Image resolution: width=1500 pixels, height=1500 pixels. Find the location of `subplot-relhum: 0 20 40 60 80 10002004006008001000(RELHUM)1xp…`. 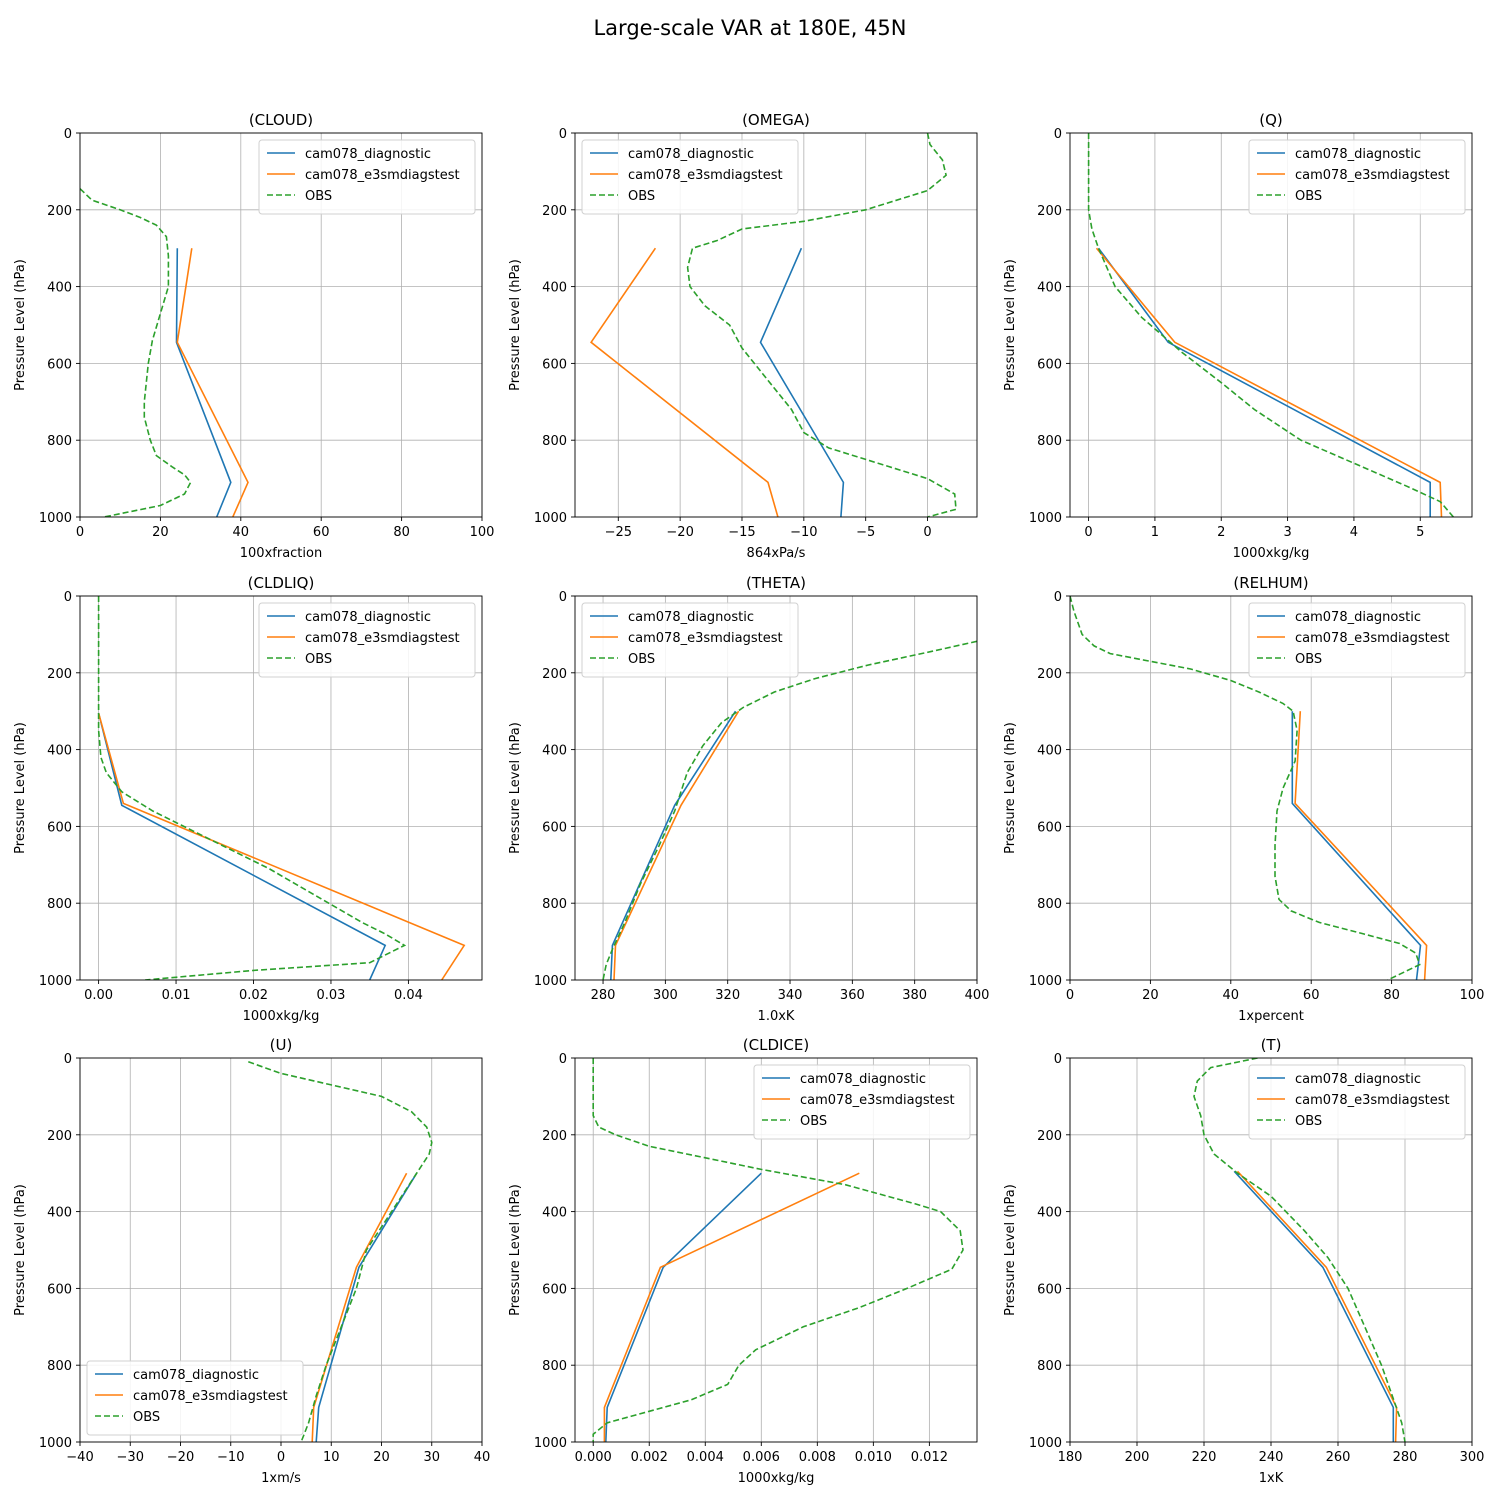

subplot-relhum: 0 20 40 60 80 10002004006008001000(RELHUM)1xp… is located at coordinates (1243, 799).